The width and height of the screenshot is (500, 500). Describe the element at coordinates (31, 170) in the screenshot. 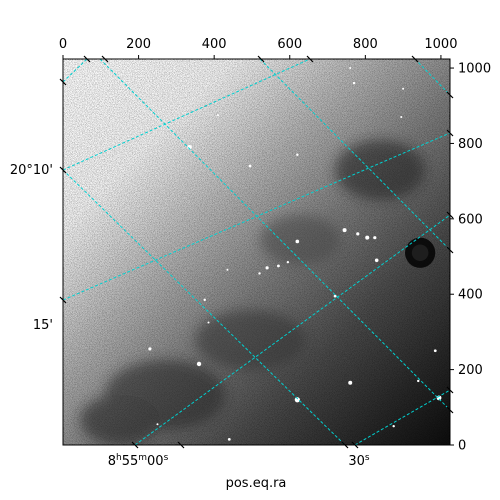

I see `dec-tick-label-0: 20°10'` at that location.